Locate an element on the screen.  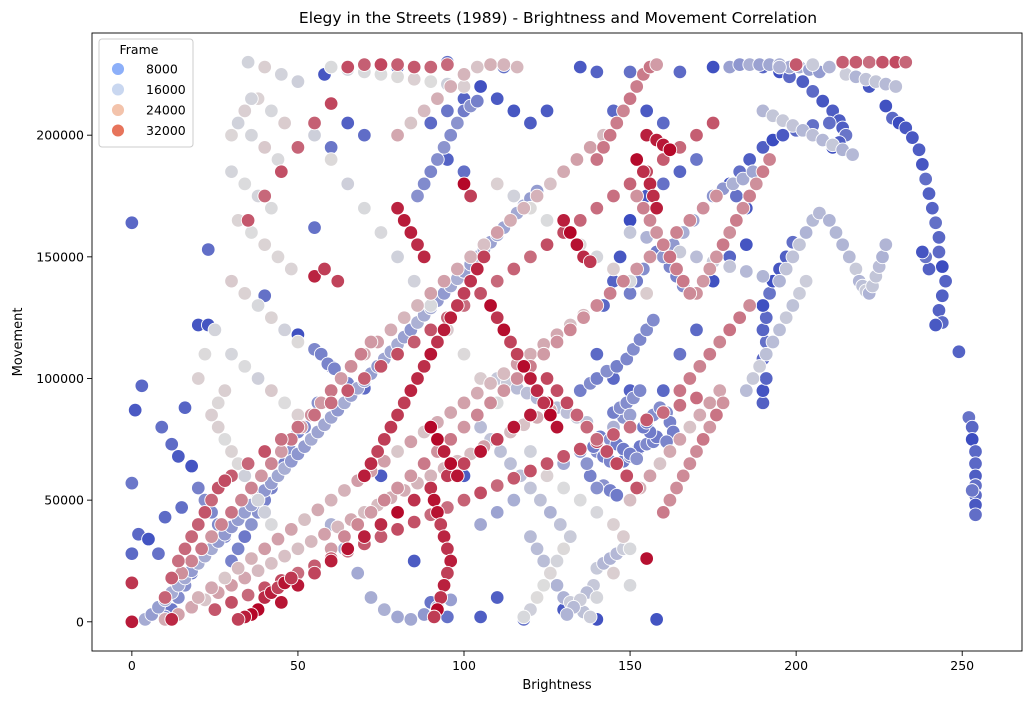
x-tick-label: 50 is located at coordinates (298, 665).